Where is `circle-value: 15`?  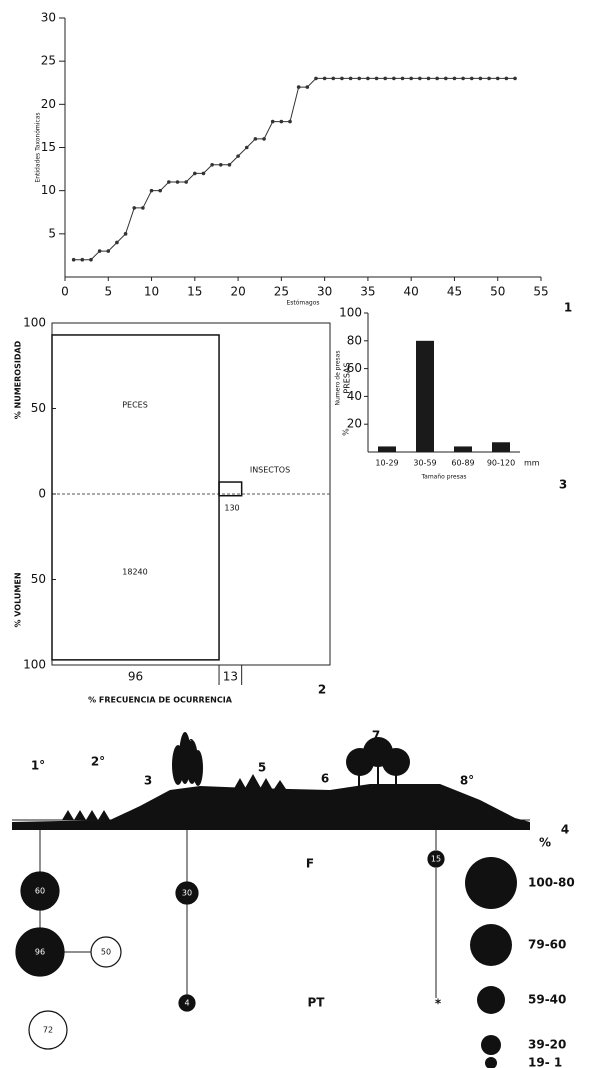
circle-value: 15 is located at coordinates (436, 859).